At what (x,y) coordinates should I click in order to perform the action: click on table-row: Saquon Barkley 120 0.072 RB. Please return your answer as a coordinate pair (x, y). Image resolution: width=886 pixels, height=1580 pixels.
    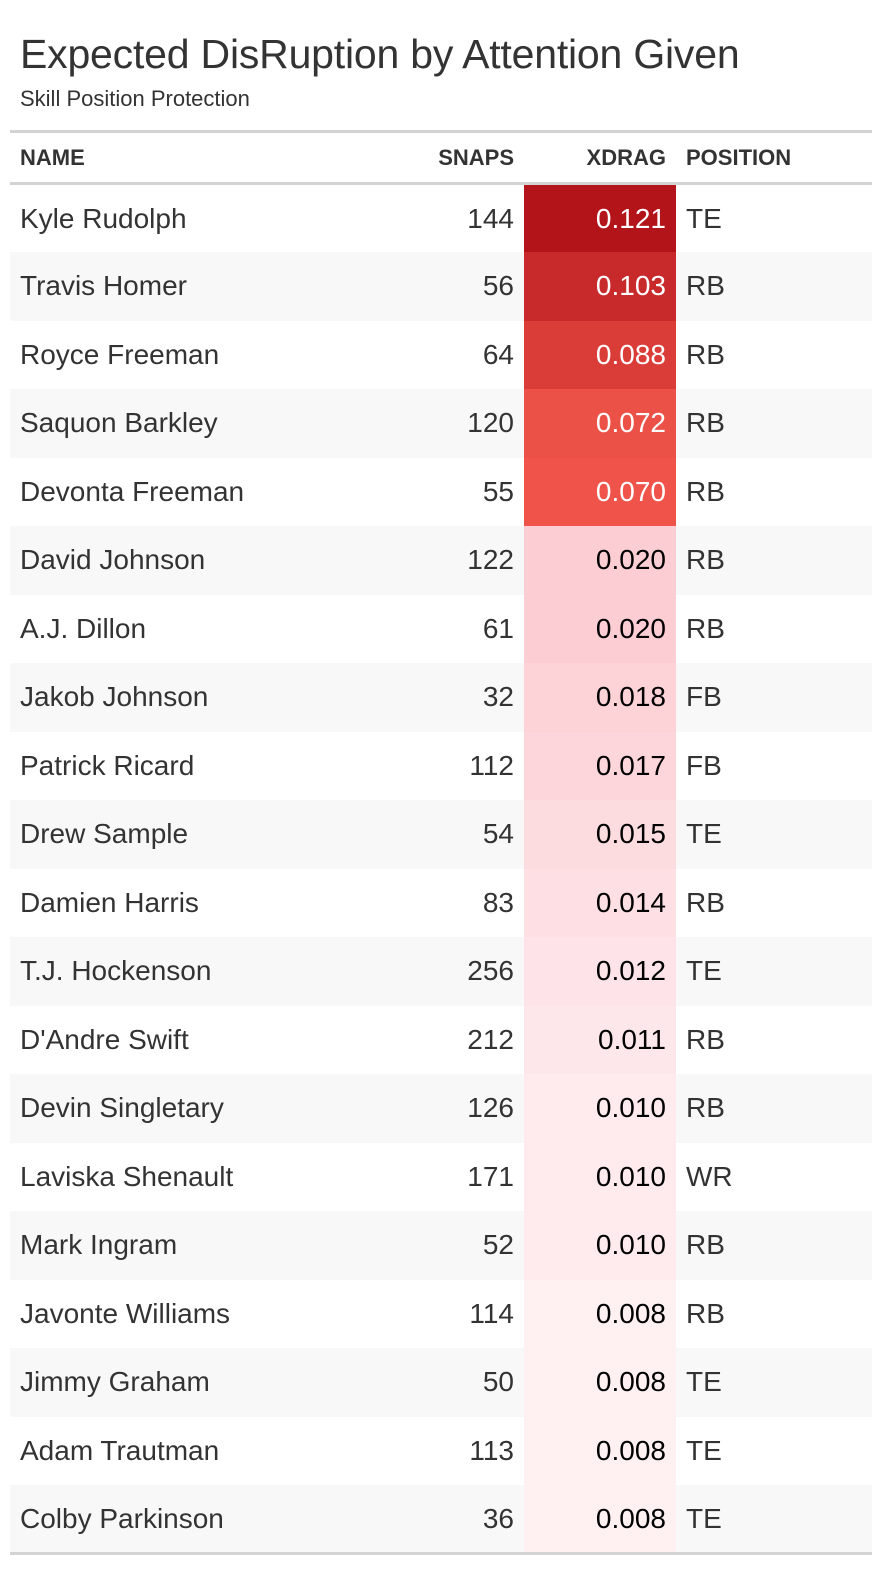
    Looking at the image, I should click on (441, 423).